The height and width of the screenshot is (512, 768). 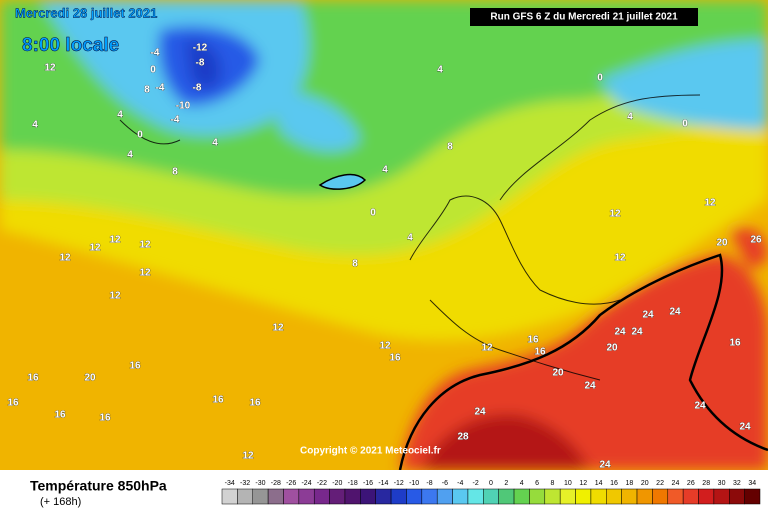 I want to click on legend-label: 22, so click(x=660, y=483).